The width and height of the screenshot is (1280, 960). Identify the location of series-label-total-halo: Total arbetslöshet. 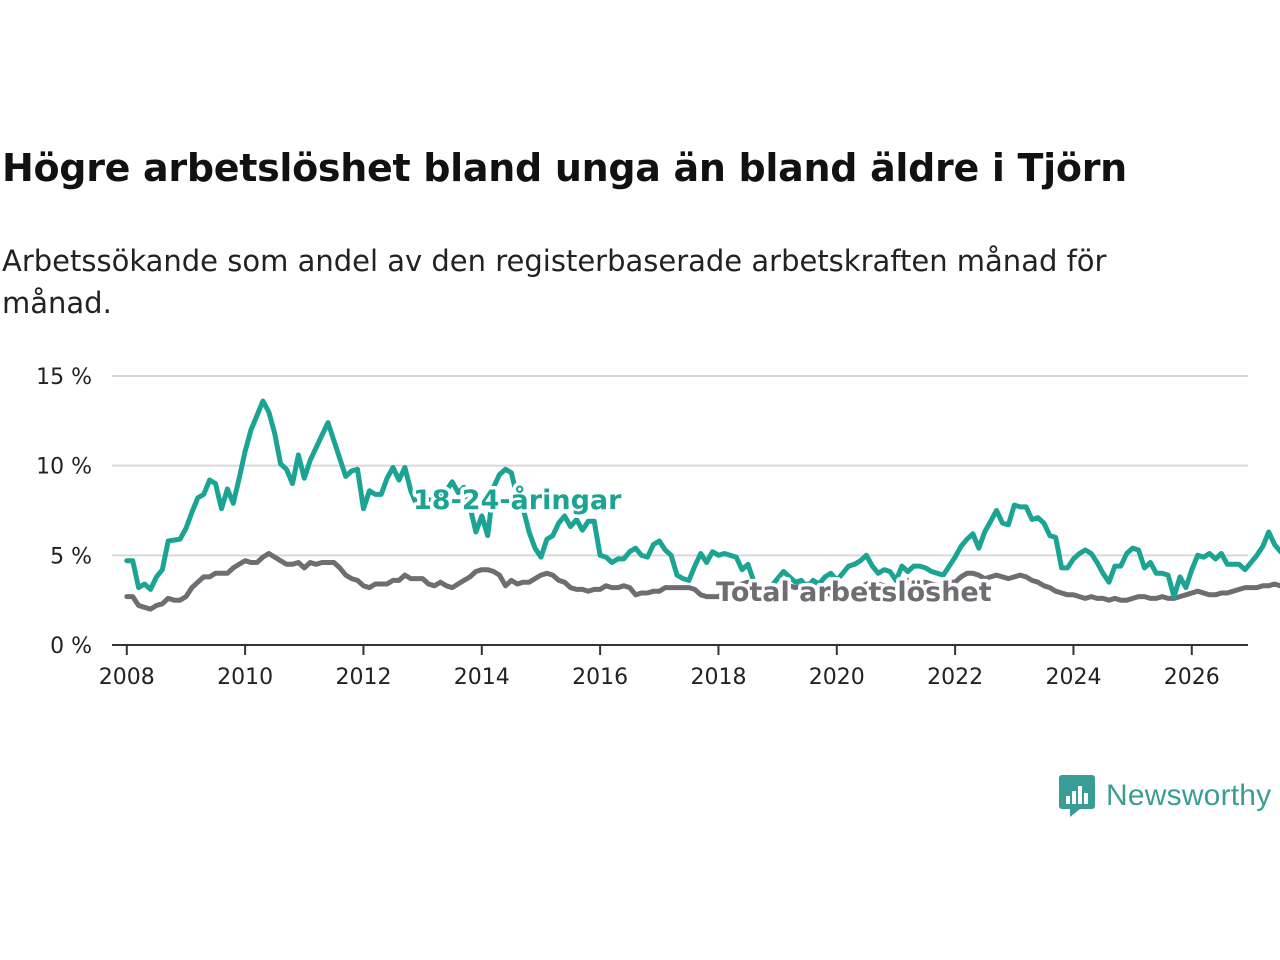
(854, 592).